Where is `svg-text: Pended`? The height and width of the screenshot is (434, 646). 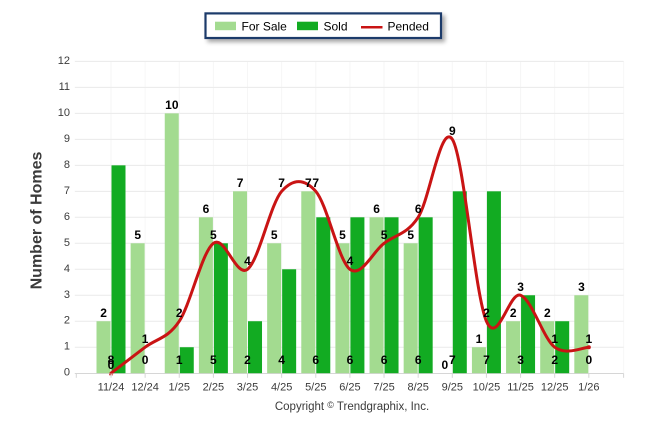 svg-text: Pended is located at coordinates (408, 27).